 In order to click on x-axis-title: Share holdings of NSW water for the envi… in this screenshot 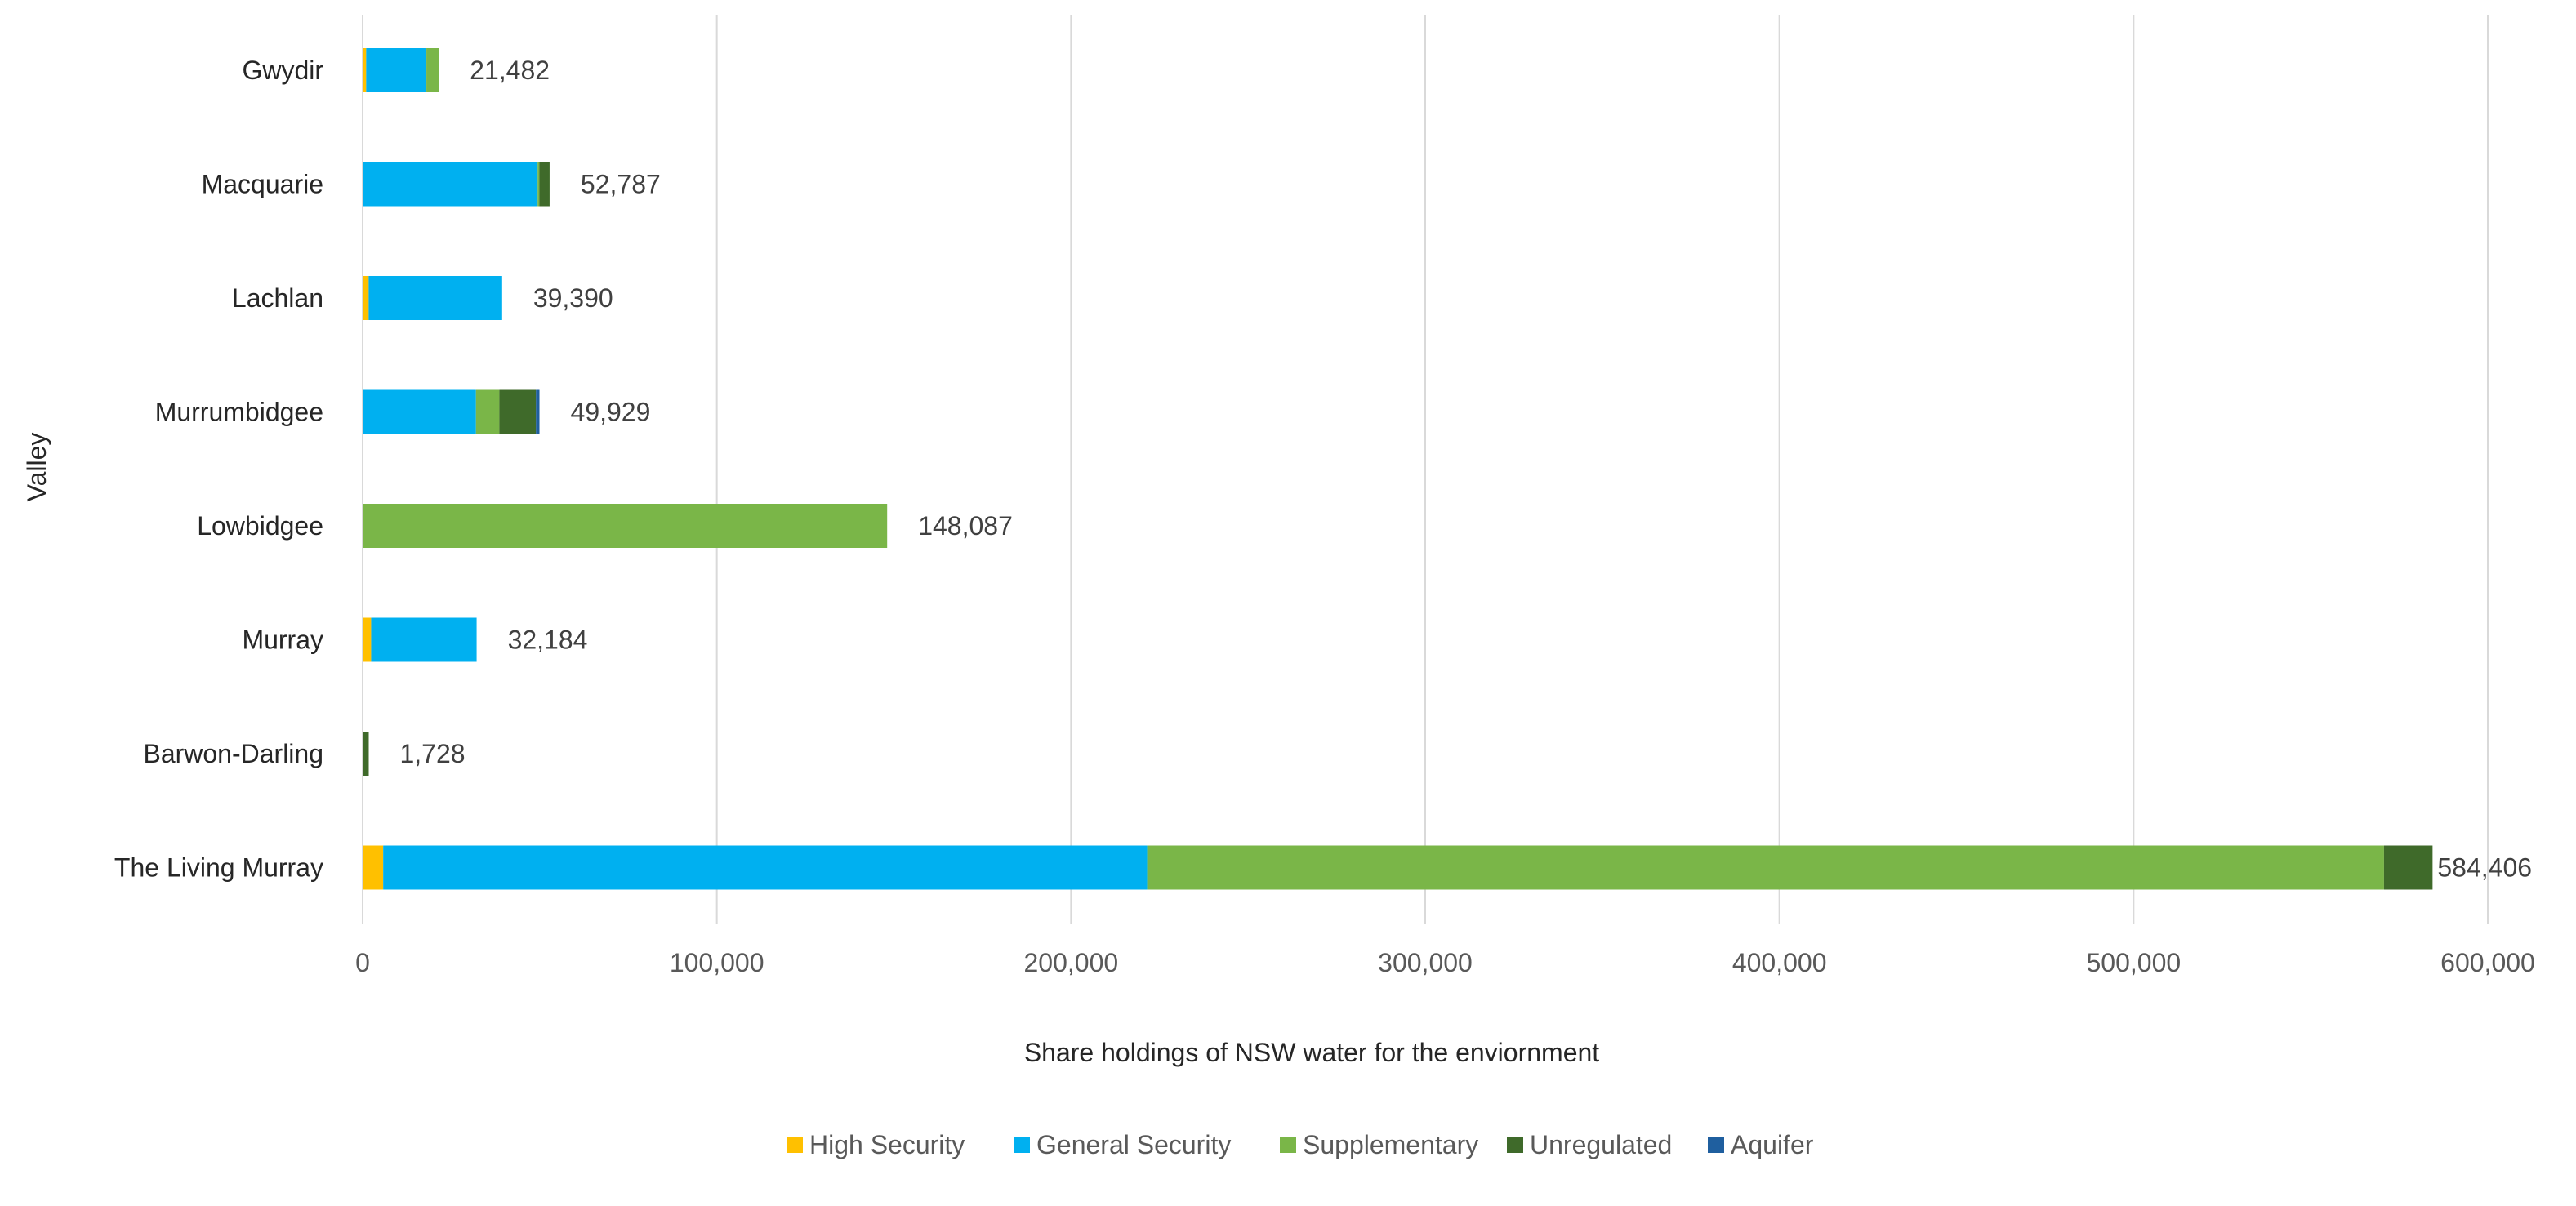, I will do `click(1311, 1052)`.